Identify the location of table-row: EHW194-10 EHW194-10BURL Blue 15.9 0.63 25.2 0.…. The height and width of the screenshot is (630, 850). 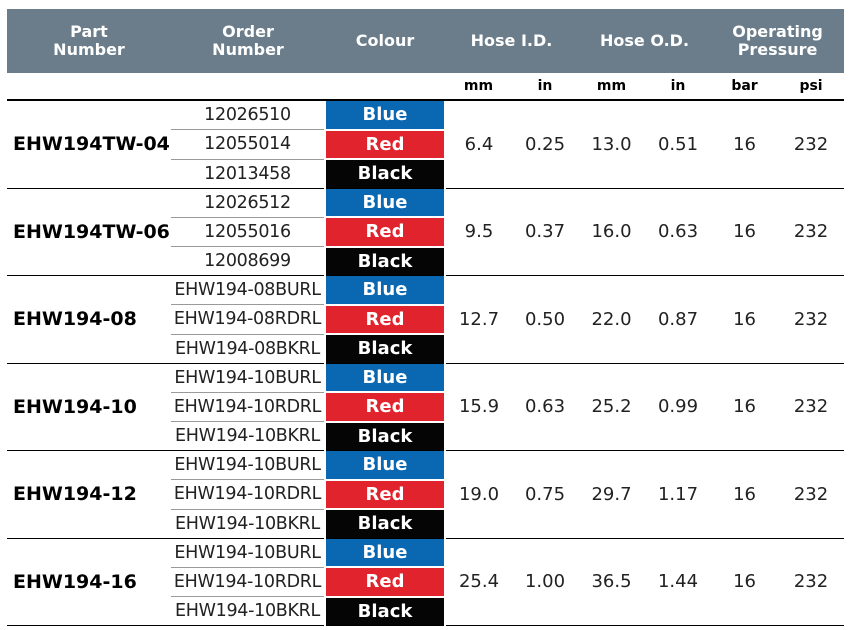
(426, 407).